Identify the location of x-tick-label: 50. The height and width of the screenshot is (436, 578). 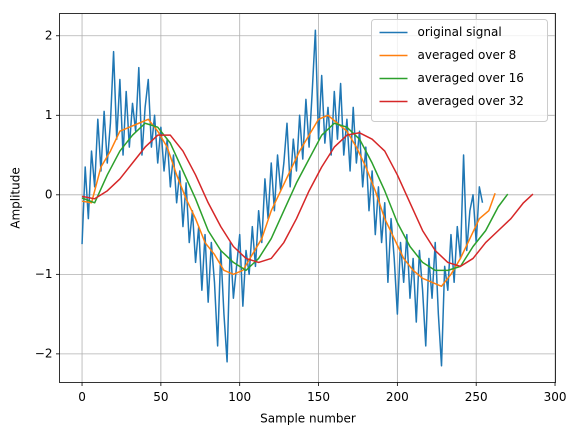
(160, 397).